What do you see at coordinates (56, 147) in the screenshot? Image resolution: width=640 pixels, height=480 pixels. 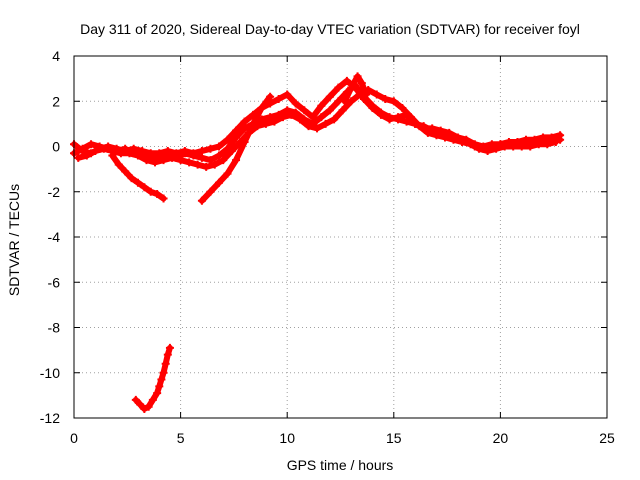 I see `y-tick-label: 0` at bounding box center [56, 147].